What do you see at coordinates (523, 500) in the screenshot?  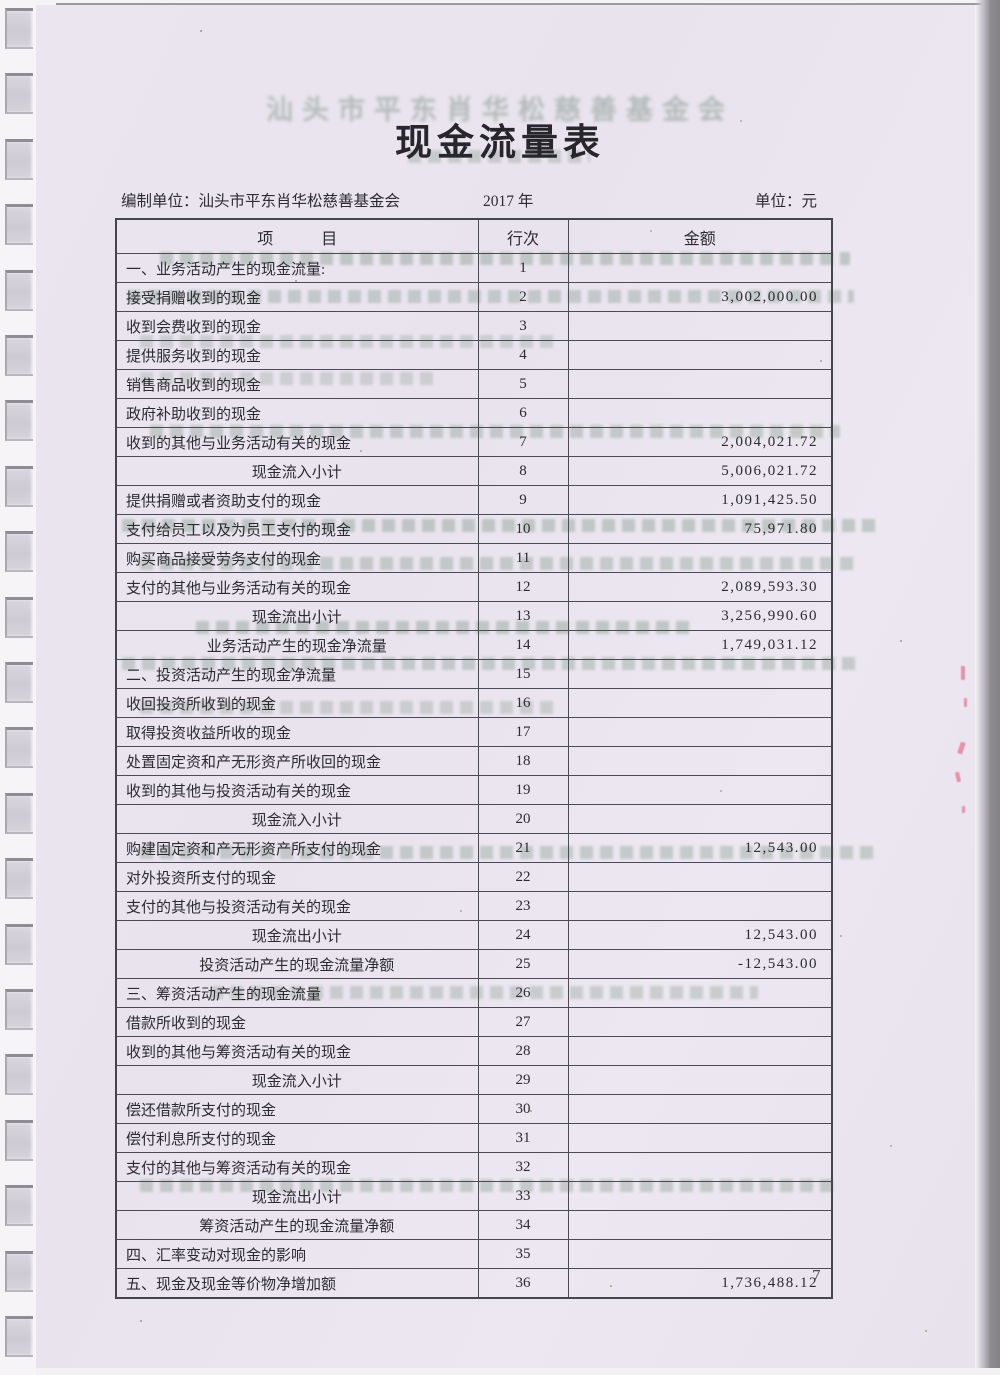 I see `line-number-cell: 9` at bounding box center [523, 500].